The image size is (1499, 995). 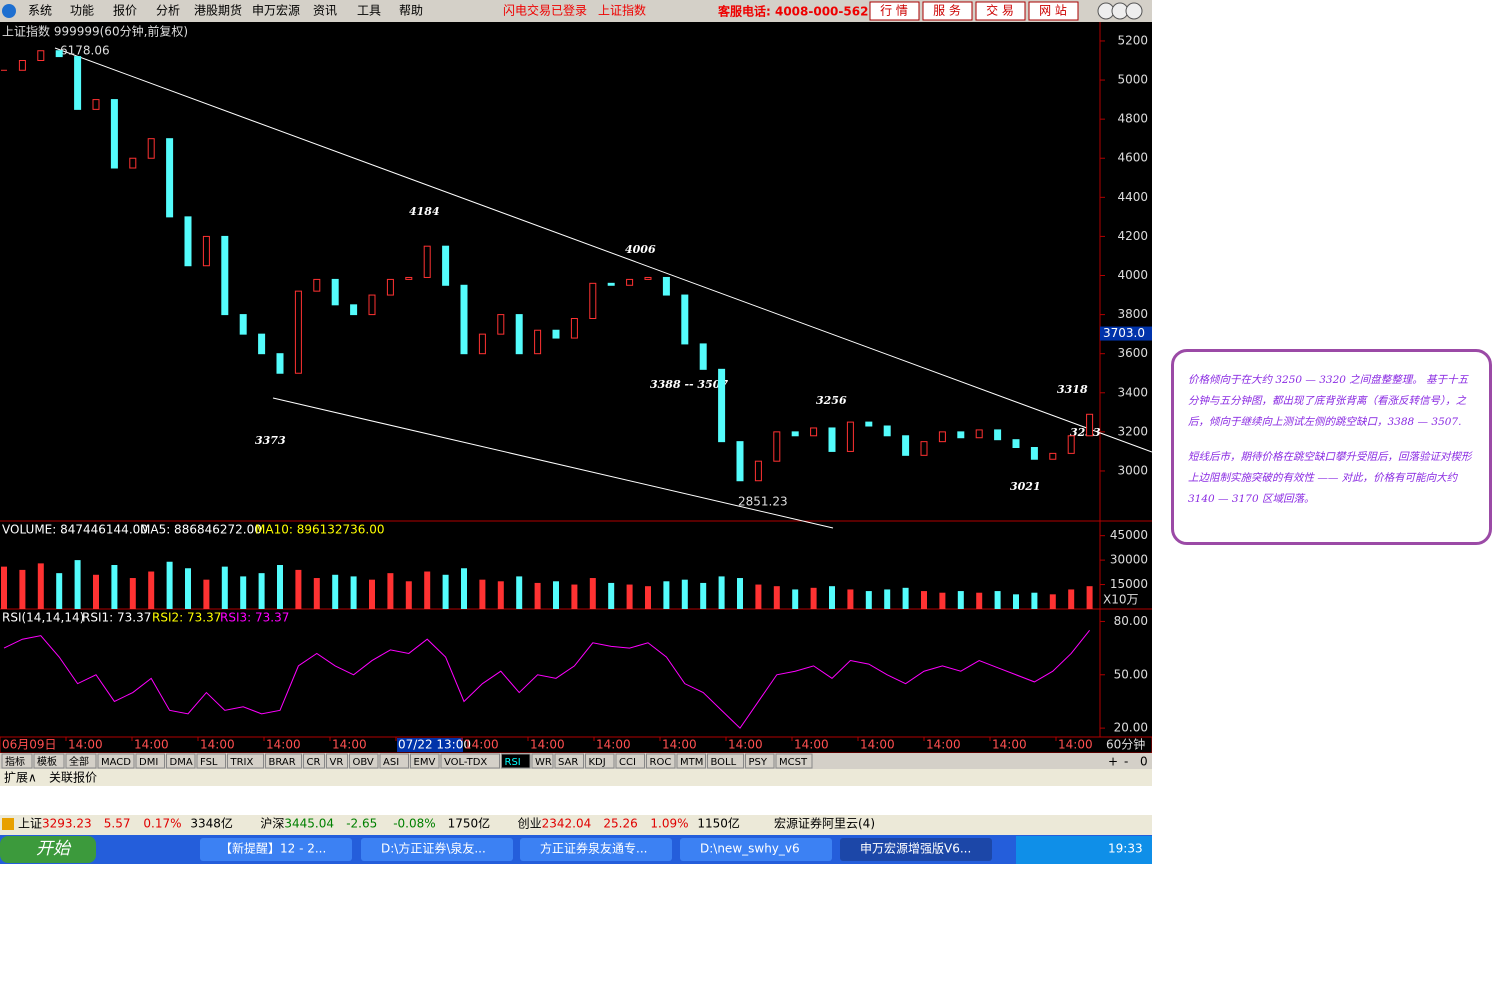 I want to click on indicator-tab-label: CR, so click(x=314, y=762).